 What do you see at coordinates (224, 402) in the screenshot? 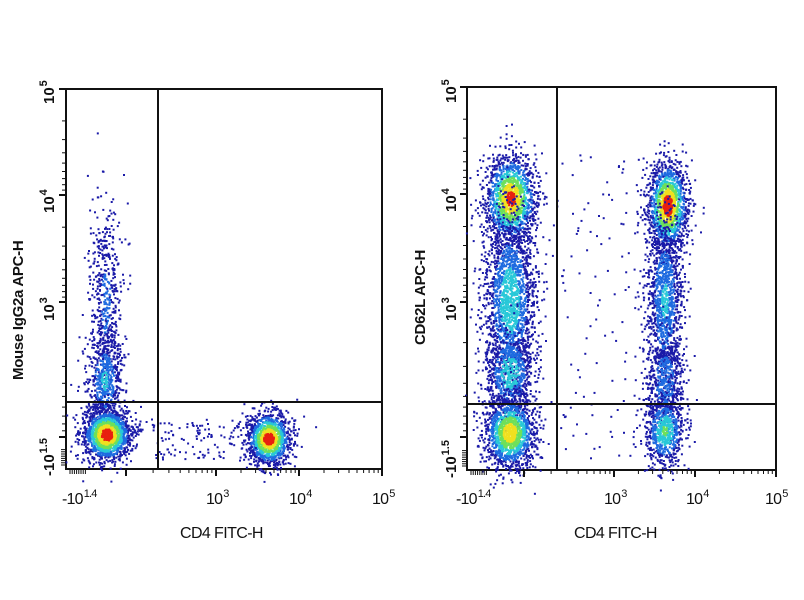
I see `left-quadrant-gate-horizontal` at bounding box center [224, 402].